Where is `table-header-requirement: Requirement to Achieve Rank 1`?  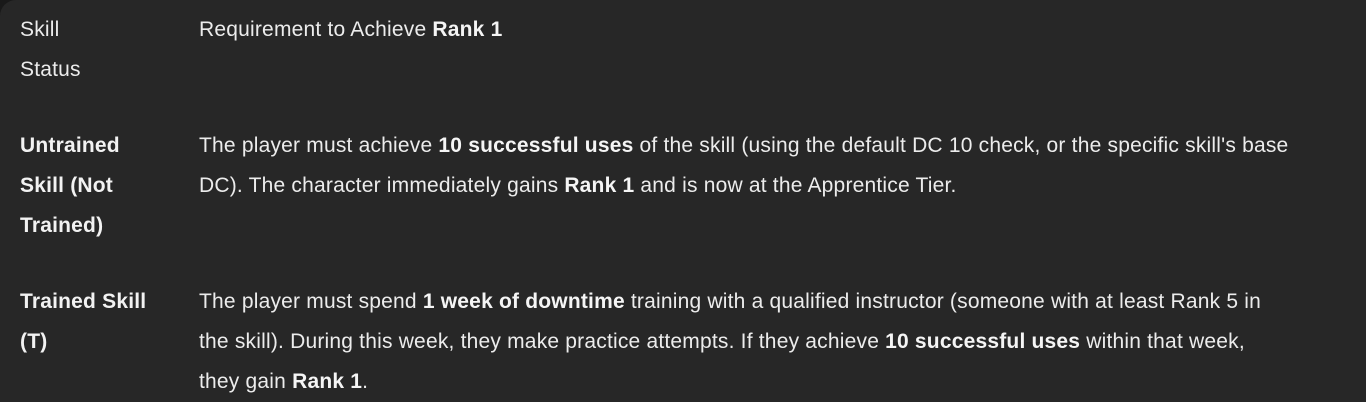 table-header-requirement: Requirement to Achieve Rank 1 is located at coordinates (351, 29).